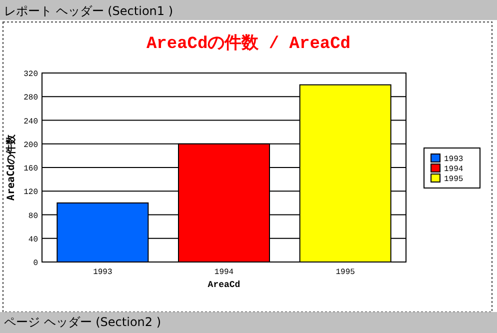  Describe the element at coordinates (224, 272) in the screenshot. I see `x-tick-label: 1994` at that location.